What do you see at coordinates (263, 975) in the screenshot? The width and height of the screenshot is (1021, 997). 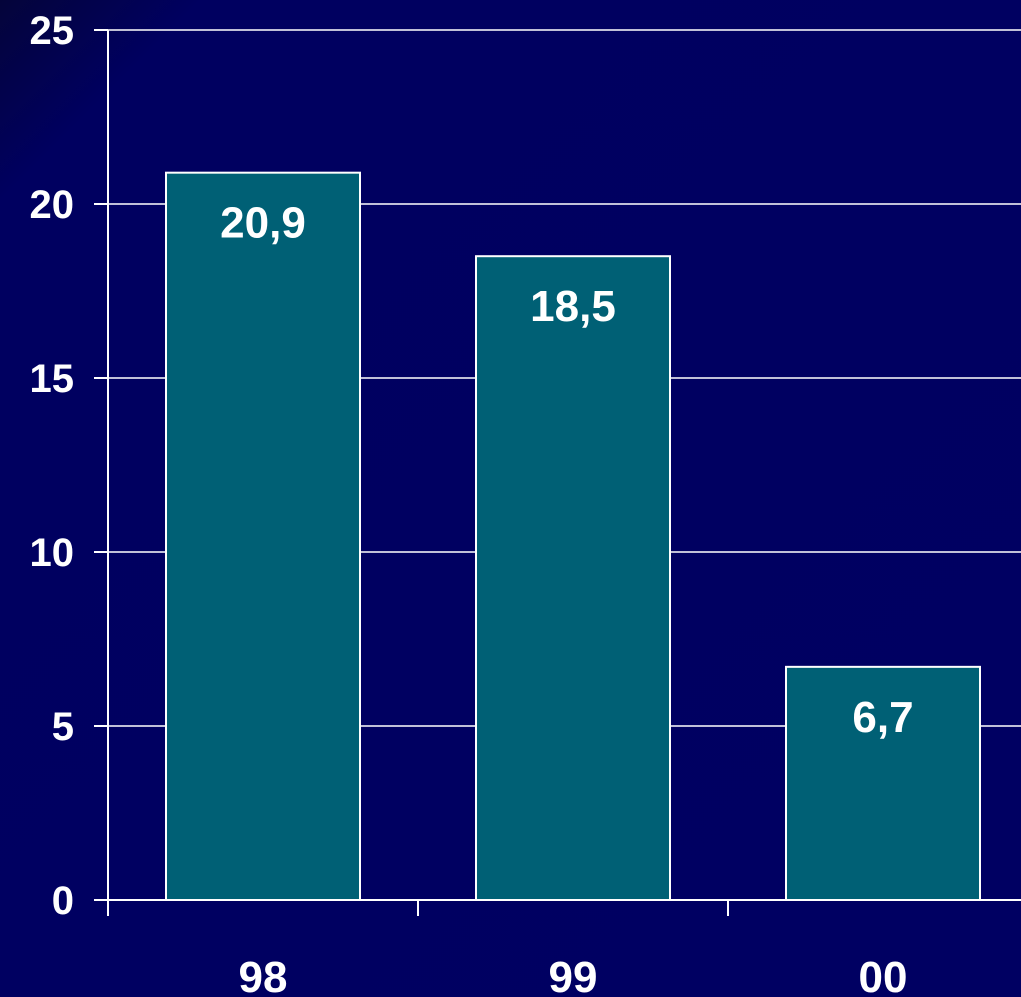 I see `x-tick-label: 98` at bounding box center [263, 975].